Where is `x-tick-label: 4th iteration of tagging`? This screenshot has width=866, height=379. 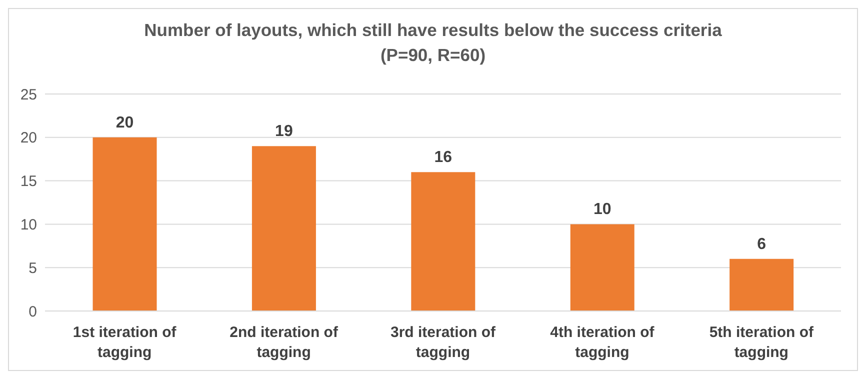
x-tick-label: 4th iteration of tagging is located at coordinates (603, 342).